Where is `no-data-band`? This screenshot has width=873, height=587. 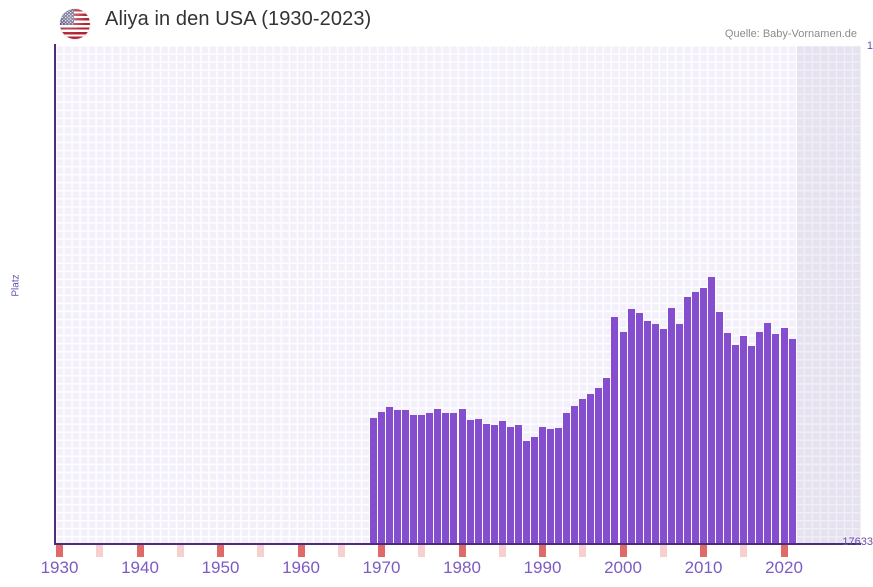
no-data-band is located at coordinates (828, 294).